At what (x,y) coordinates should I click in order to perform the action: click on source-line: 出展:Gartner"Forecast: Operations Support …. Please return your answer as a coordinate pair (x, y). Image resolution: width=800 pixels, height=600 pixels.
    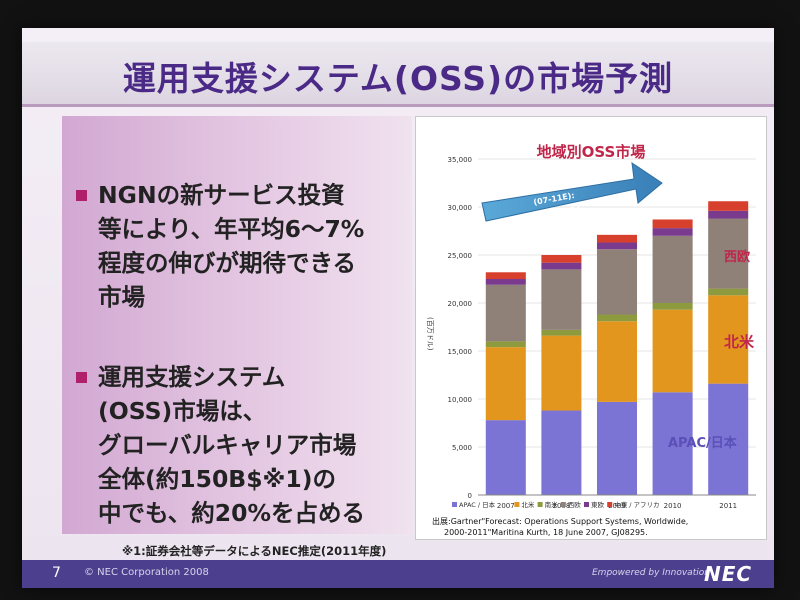
    Looking at the image, I should click on (560, 521).